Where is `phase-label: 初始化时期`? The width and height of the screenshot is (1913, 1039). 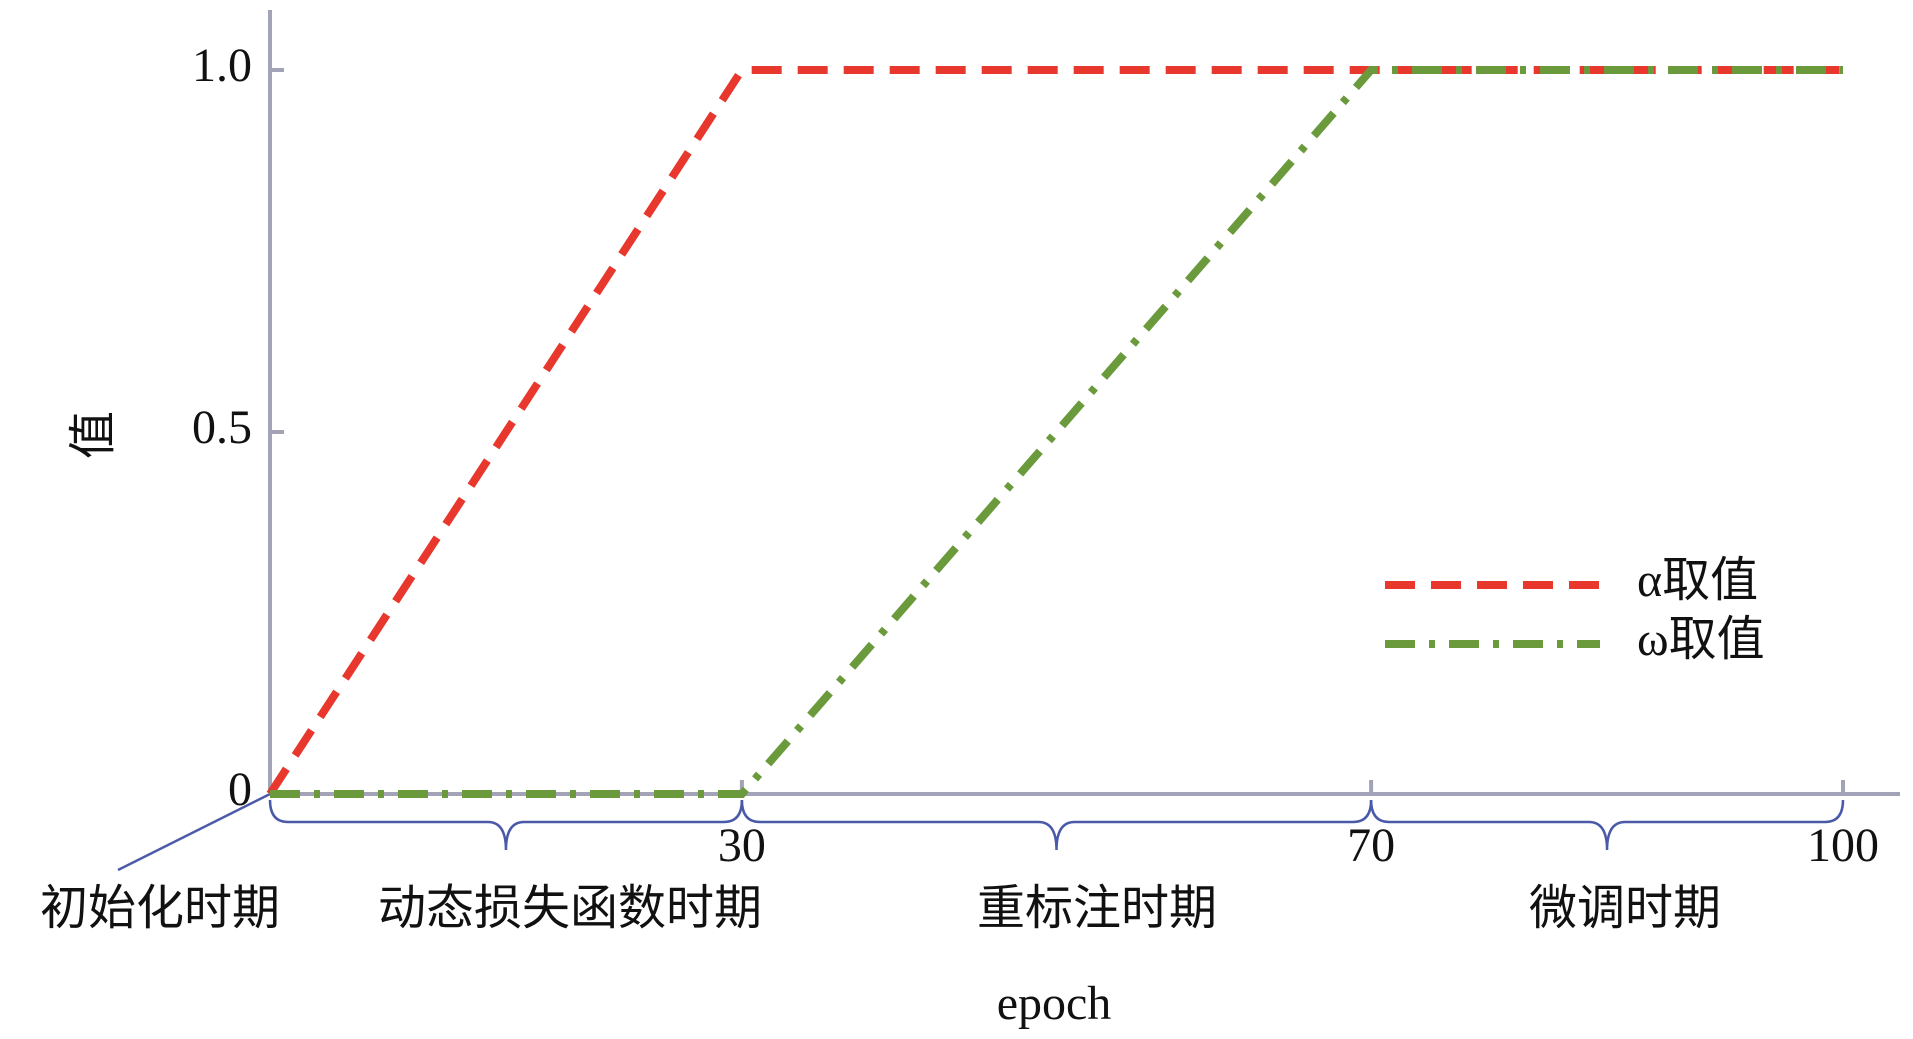 phase-label: 初始化时期 is located at coordinates (160, 908).